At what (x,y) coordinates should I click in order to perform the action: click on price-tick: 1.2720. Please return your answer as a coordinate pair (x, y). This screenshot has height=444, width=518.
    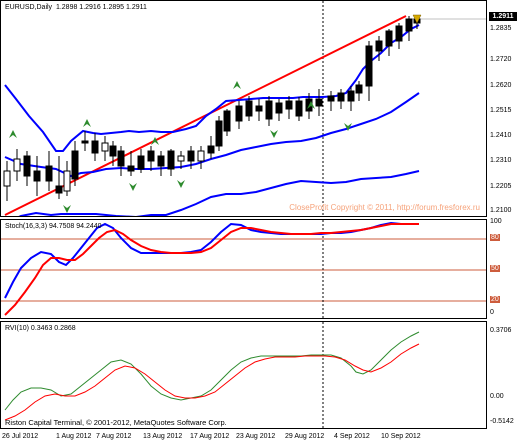
    Looking at the image, I should click on (501, 59).